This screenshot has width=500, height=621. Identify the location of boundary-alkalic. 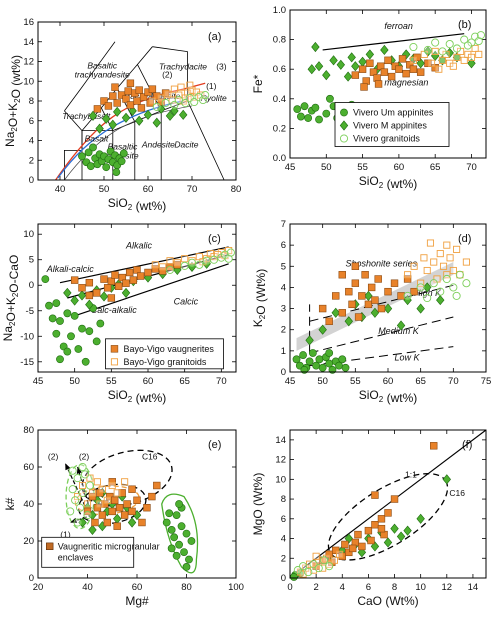
(144, 265).